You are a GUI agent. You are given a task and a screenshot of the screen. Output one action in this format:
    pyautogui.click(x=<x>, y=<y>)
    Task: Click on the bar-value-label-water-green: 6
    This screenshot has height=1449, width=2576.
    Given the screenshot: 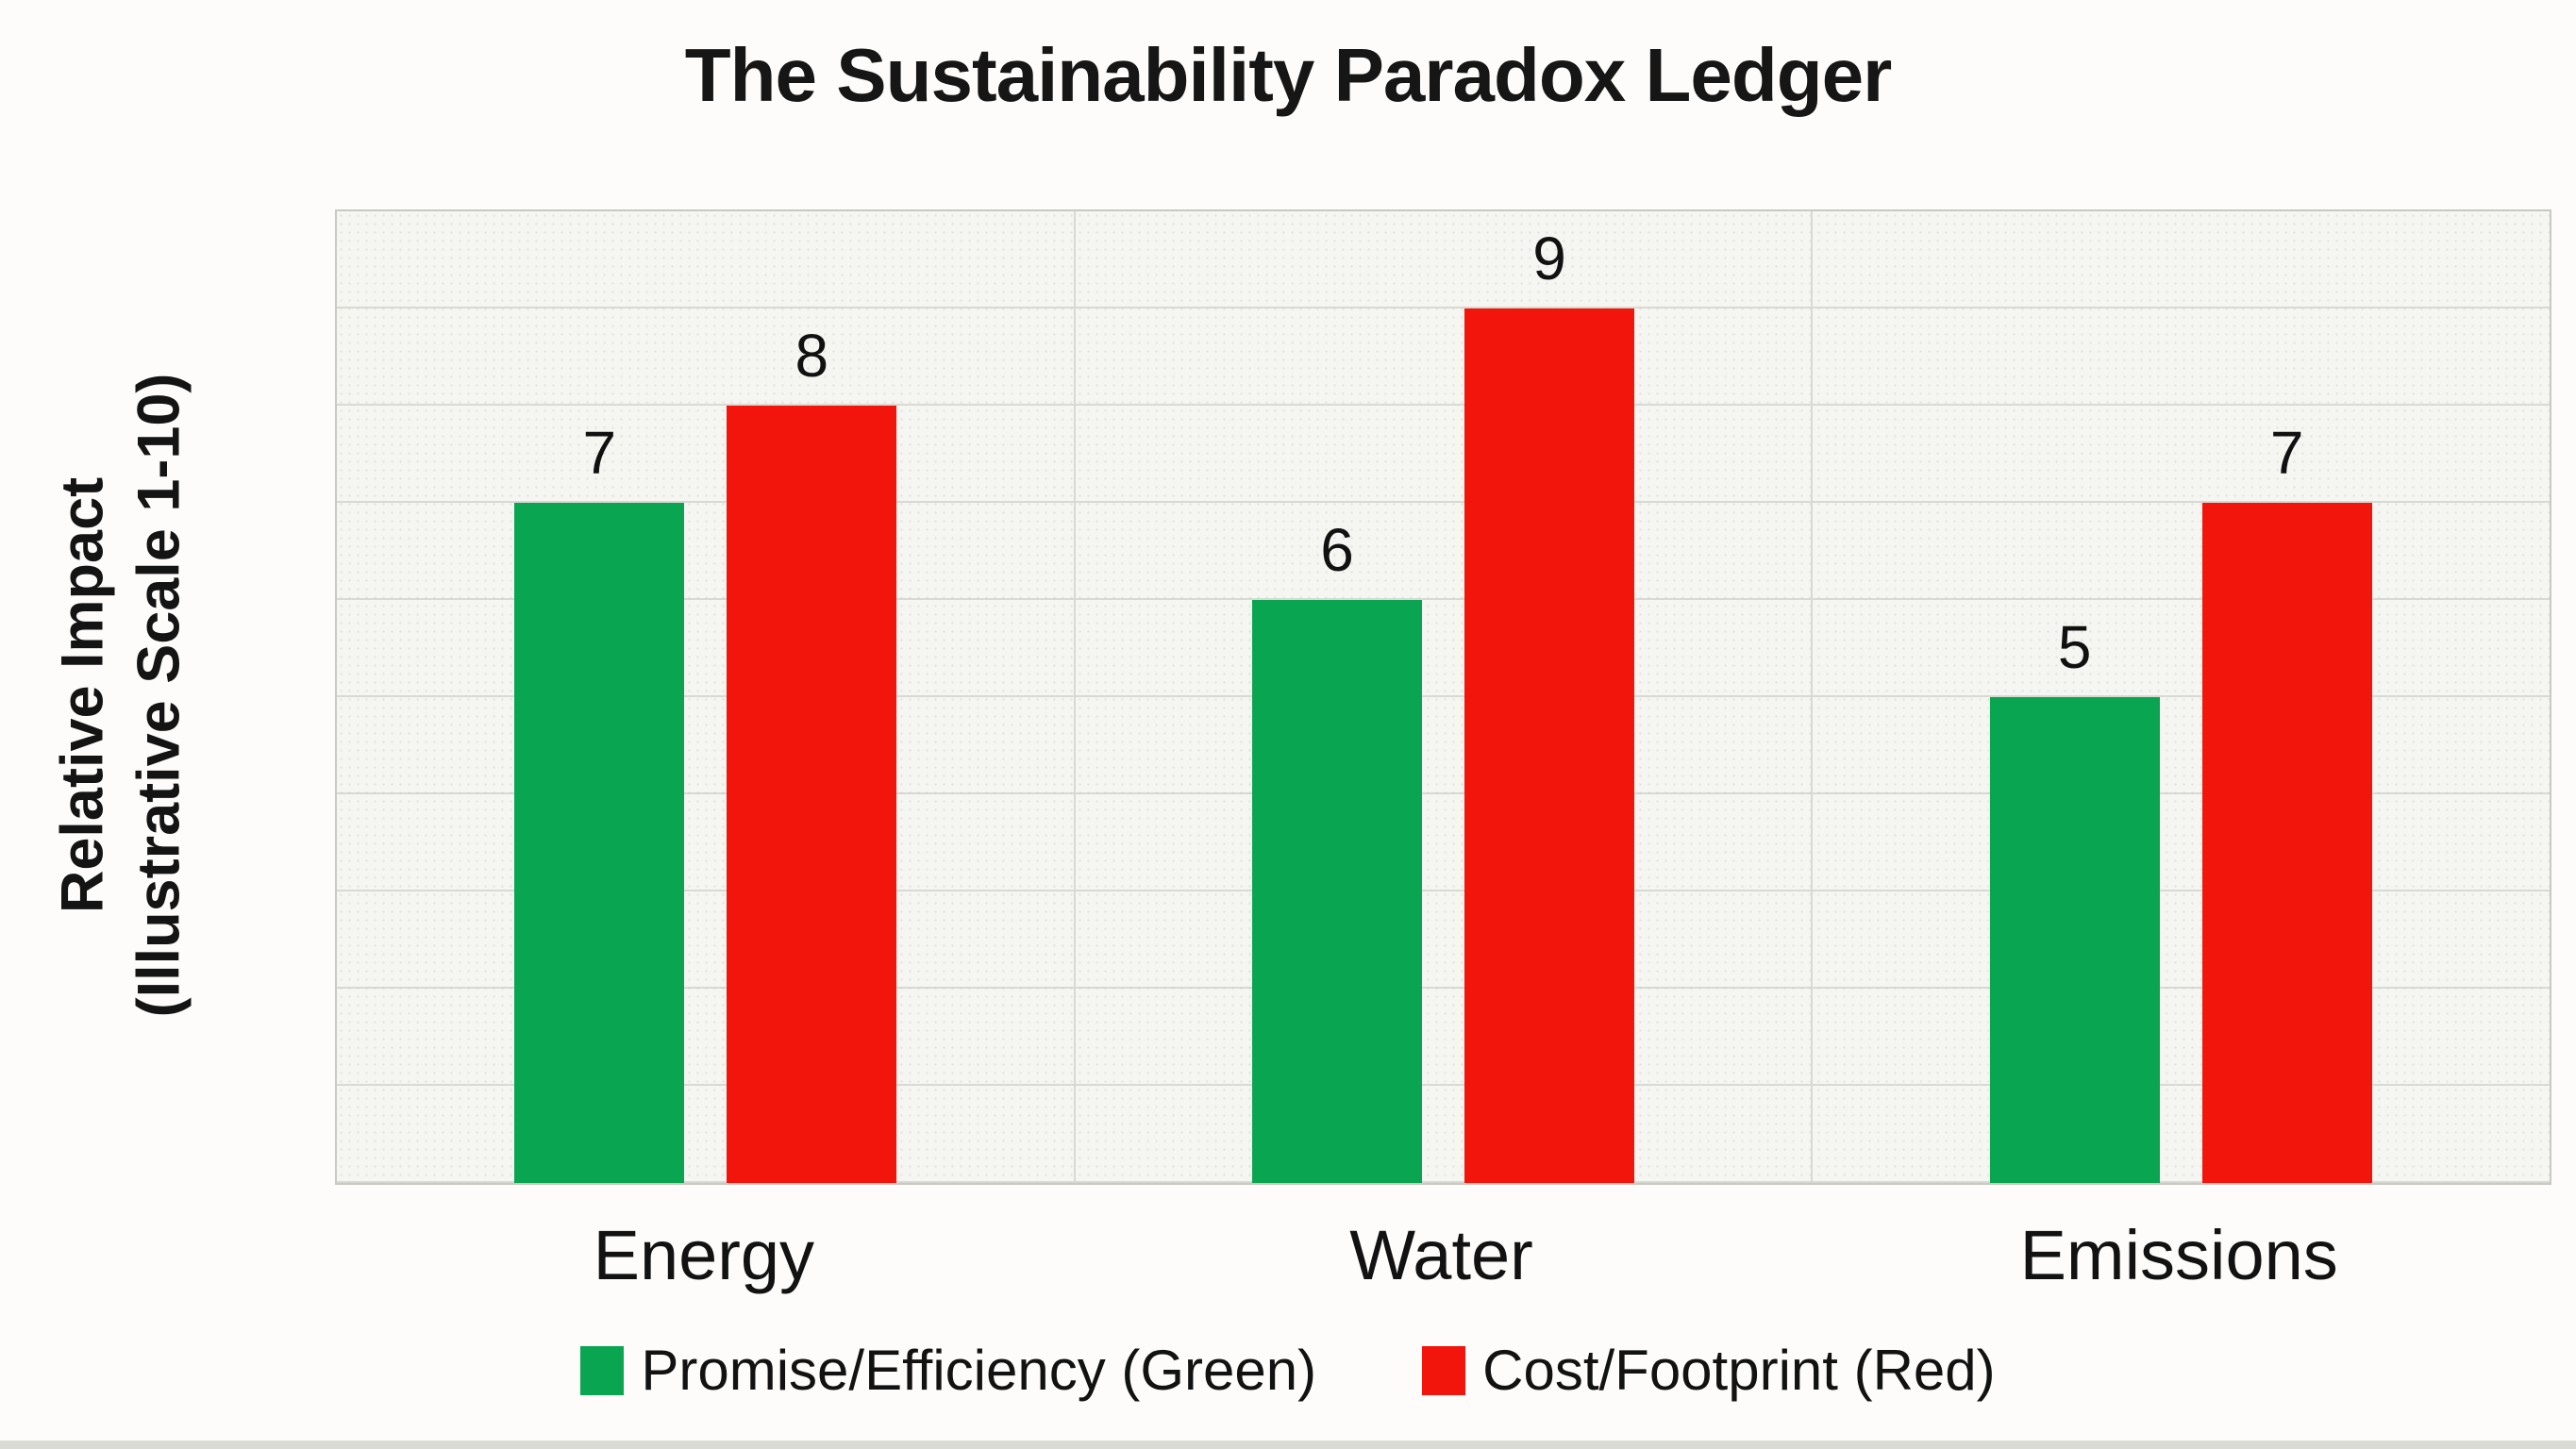 What is the action you would take?
    pyautogui.click(x=1337, y=550)
    